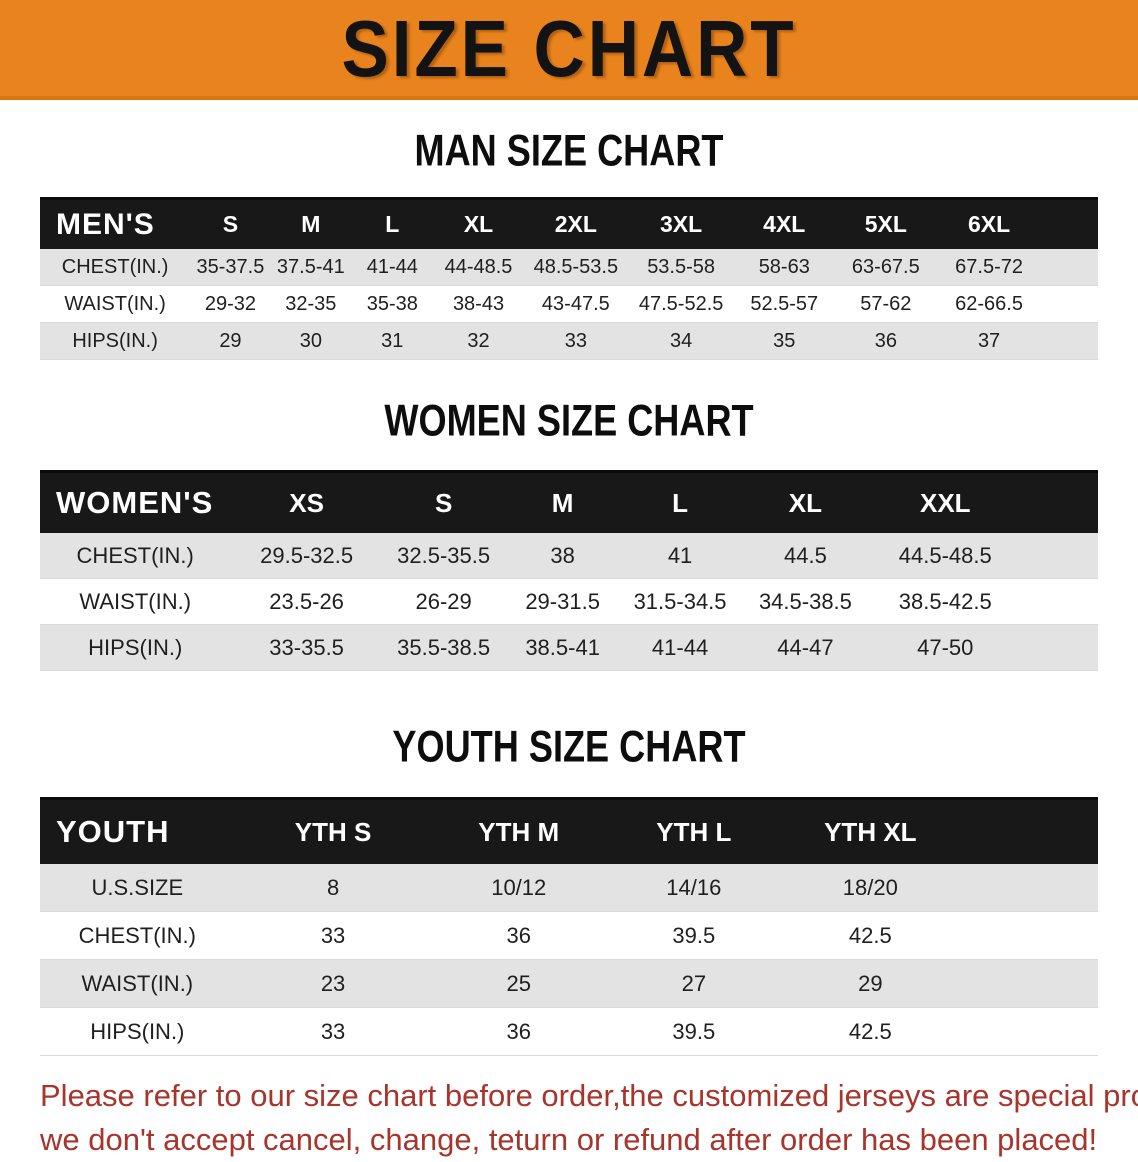 The height and width of the screenshot is (1162, 1138). Describe the element at coordinates (333, 888) in the screenshot. I see `size-value-cell: 8` at that location.